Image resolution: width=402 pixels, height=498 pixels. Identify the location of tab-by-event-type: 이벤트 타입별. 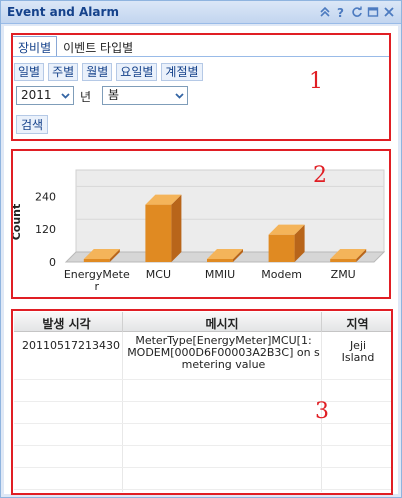
(98, 48).